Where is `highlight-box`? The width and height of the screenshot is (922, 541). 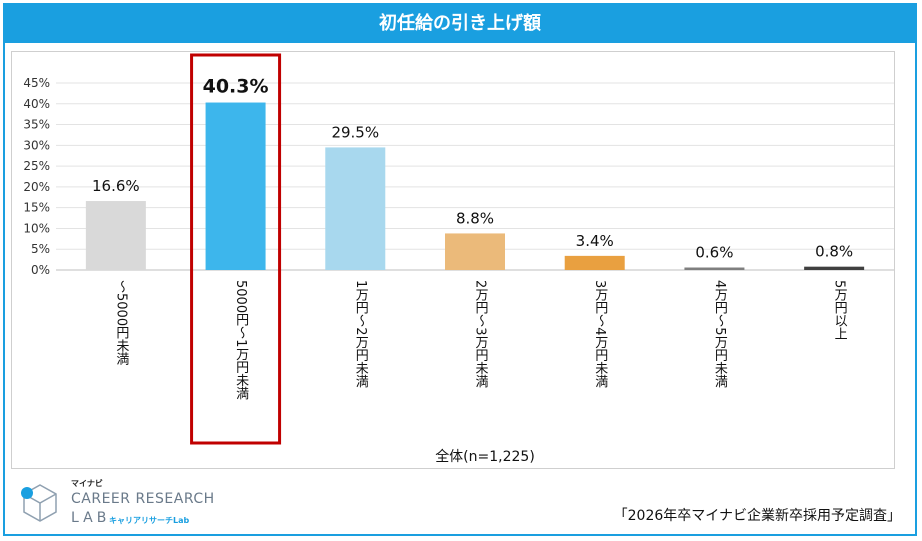
highlight-box is located at coordinates (236, 249).